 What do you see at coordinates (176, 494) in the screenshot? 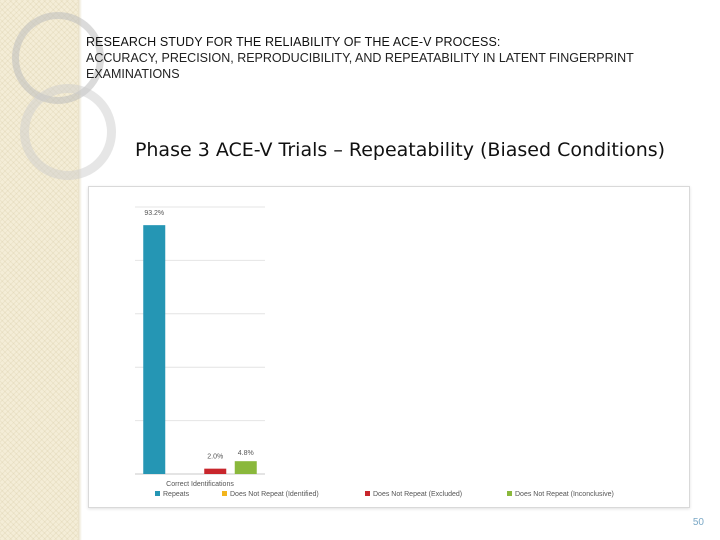
I see `legend-label: Repeats` at bounding box center [176, 494].